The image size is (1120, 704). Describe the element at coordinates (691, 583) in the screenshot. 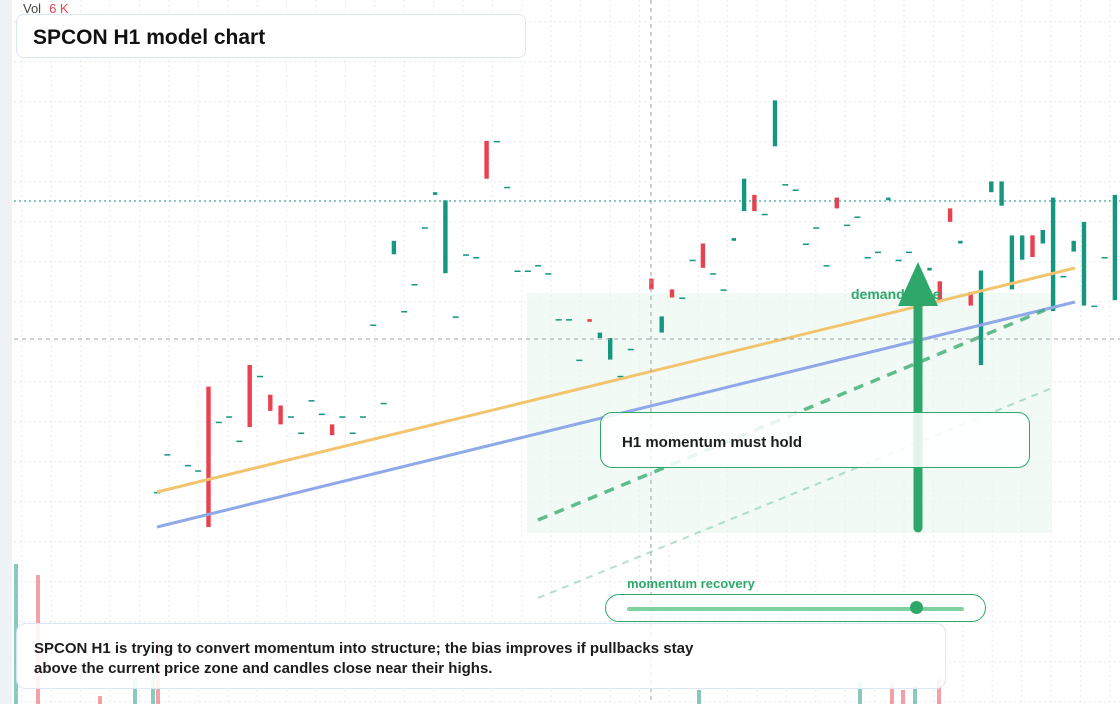

I see `momentum-slider-label: momentum recovery` at that location.